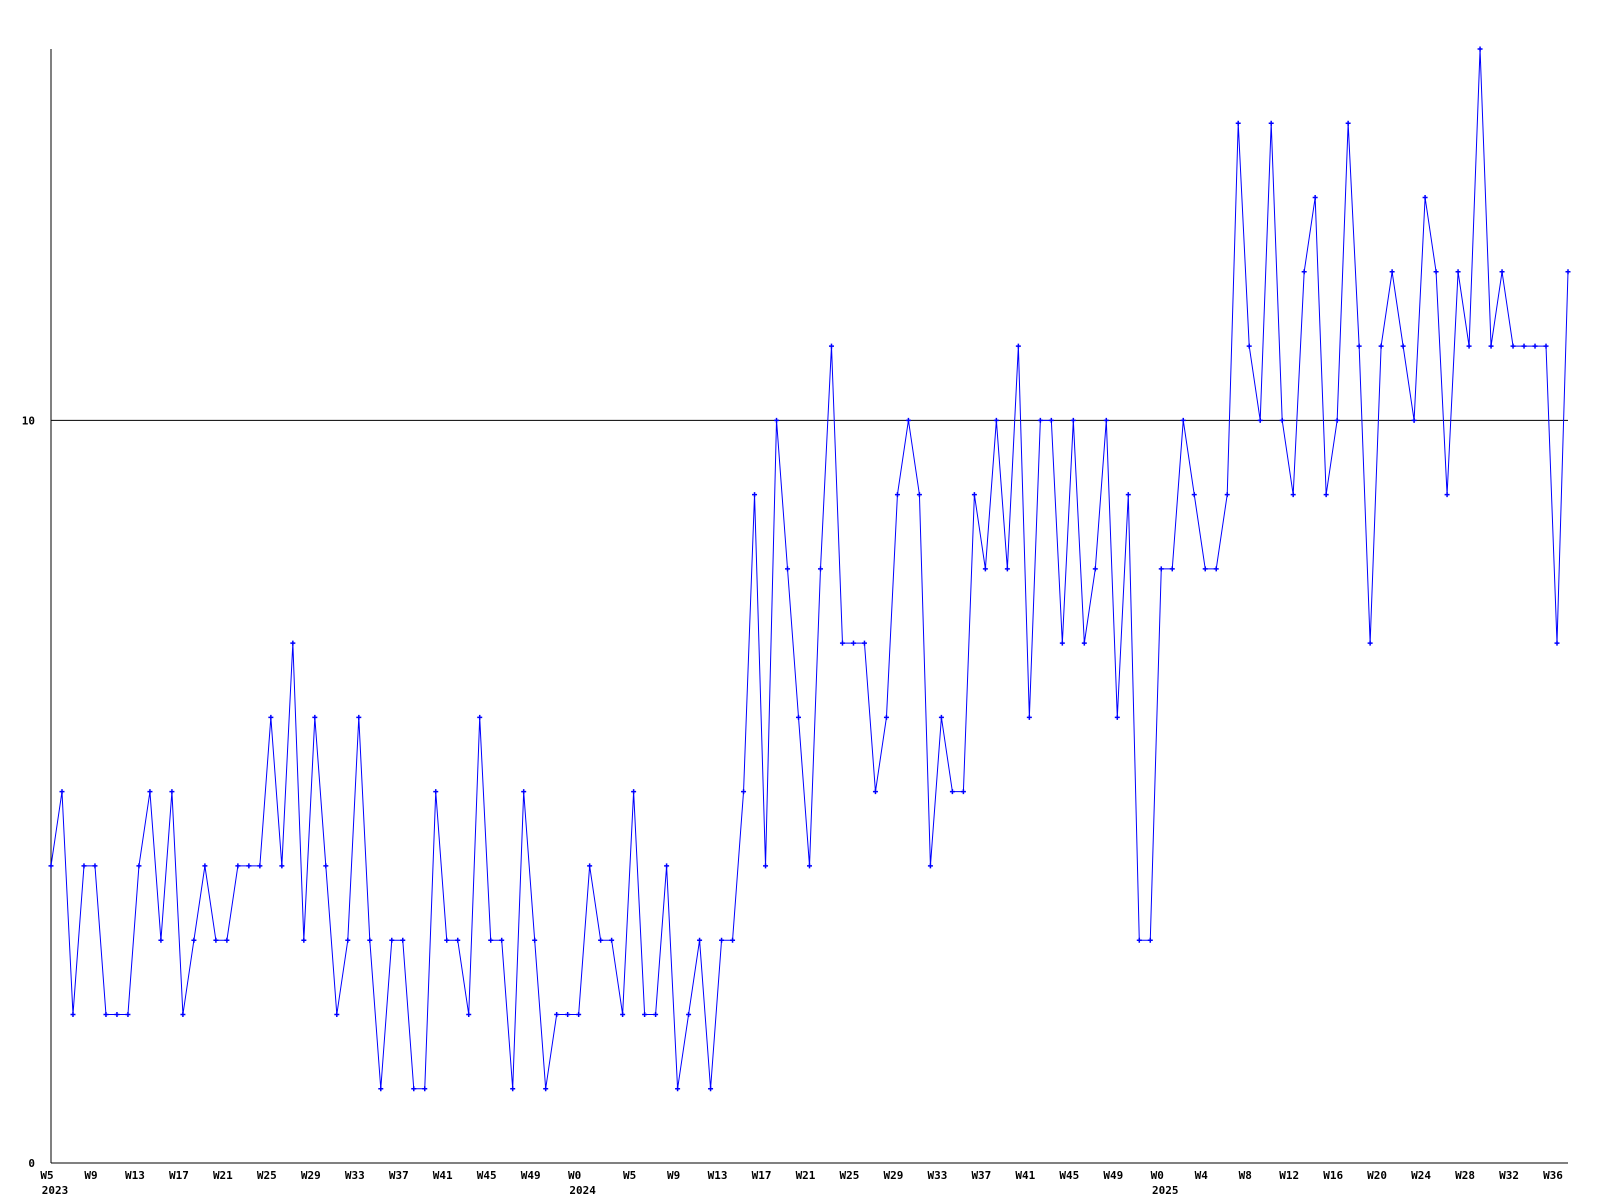  What do you see at coordinates (348, 940) in the screenshot?
I see `data-point-2023-W32` at bounding box center [348, 940].